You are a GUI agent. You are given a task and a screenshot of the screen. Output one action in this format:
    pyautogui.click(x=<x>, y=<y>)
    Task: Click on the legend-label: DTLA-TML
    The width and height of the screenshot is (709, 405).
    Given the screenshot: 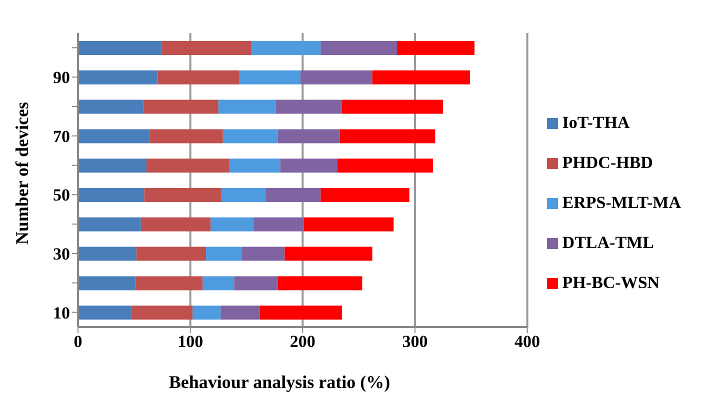 What is the action you would take?
    pyautogui.click(x=608, y=242)
    